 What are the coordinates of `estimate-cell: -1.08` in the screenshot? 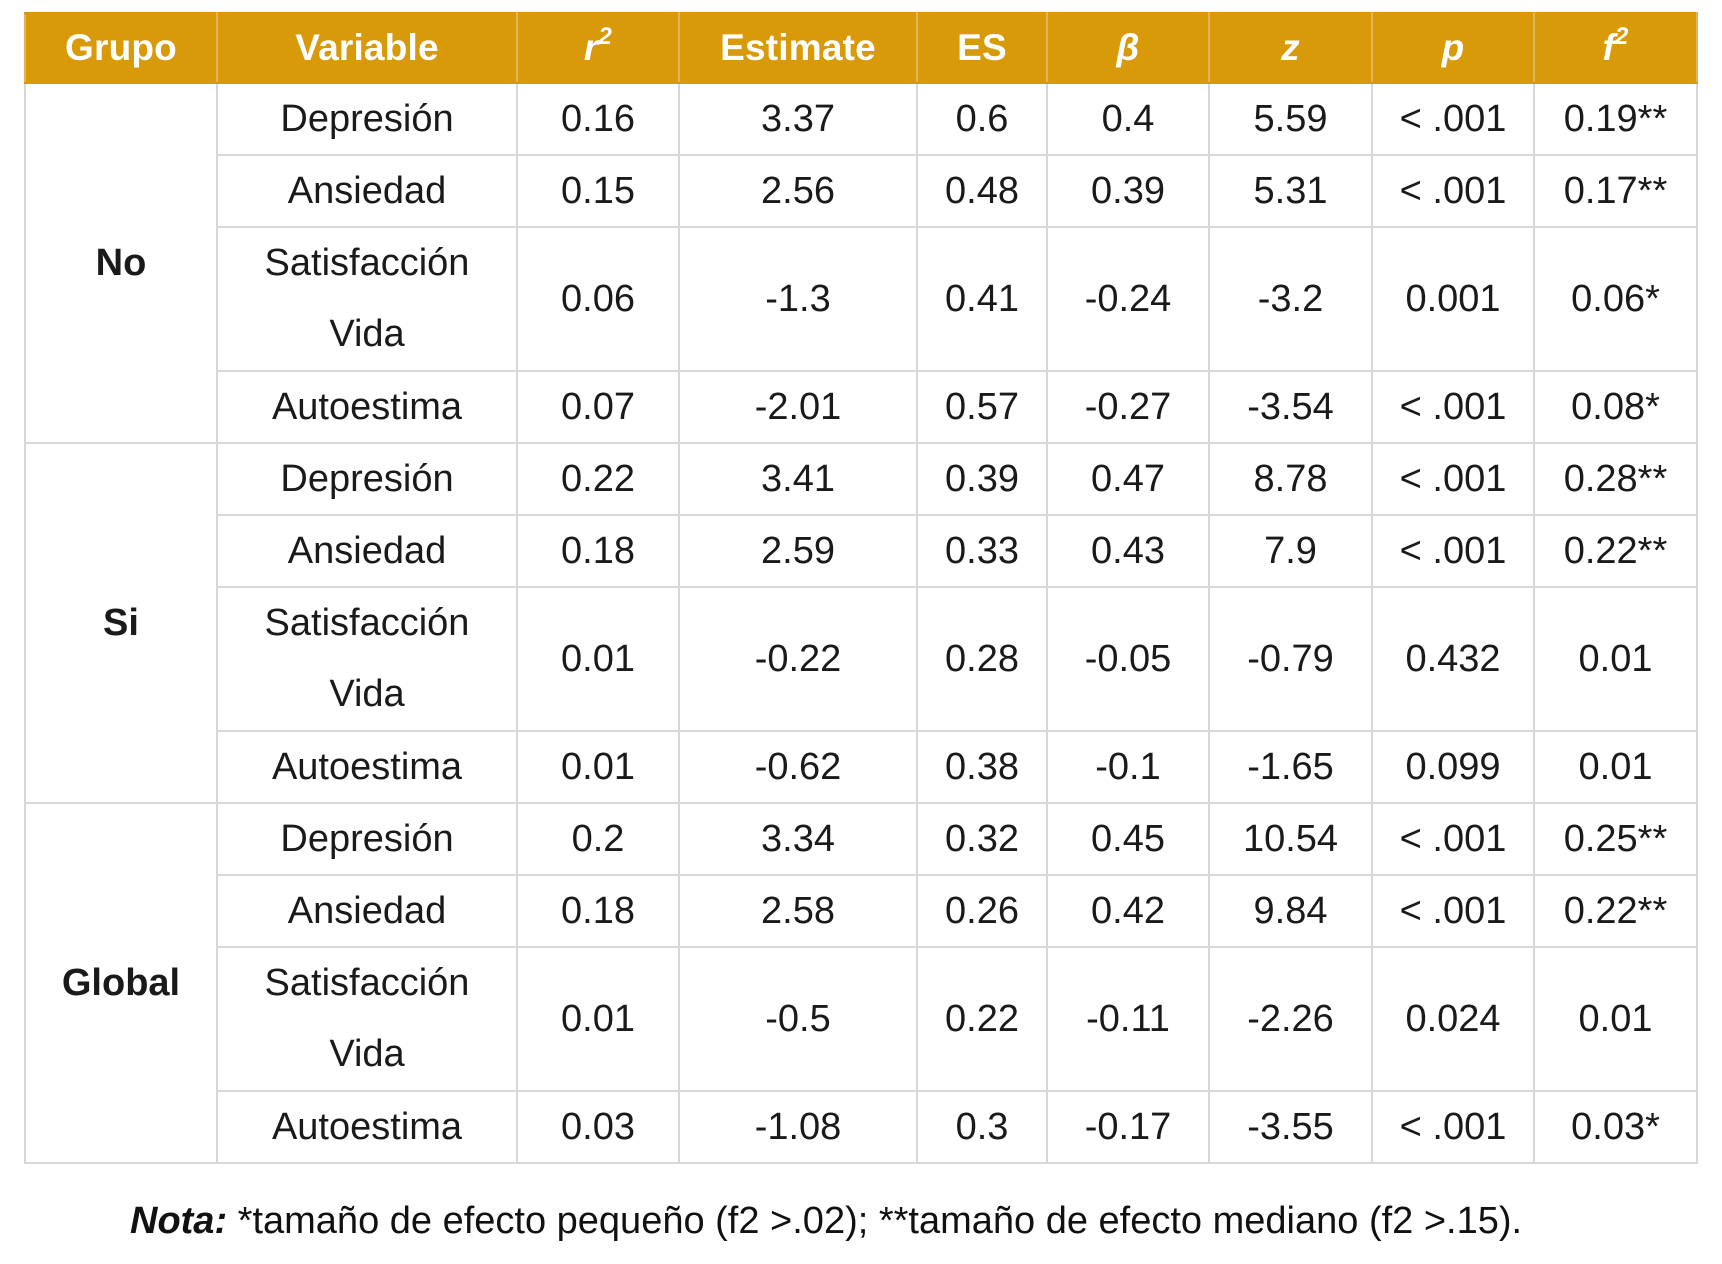 It's located at (798, 1127).